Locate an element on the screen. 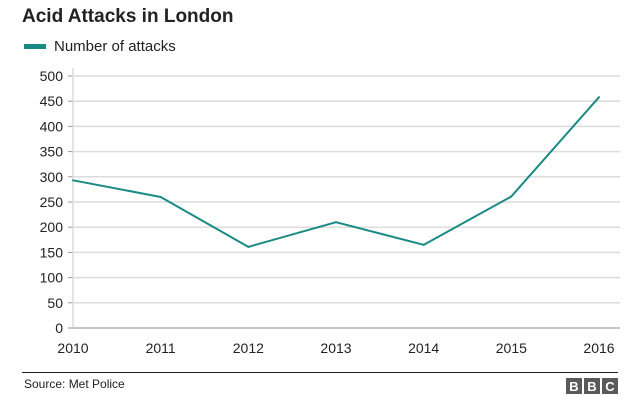 The image size is (640, 401). x-tick-label: 2014 is located at coordinates (423, 348).